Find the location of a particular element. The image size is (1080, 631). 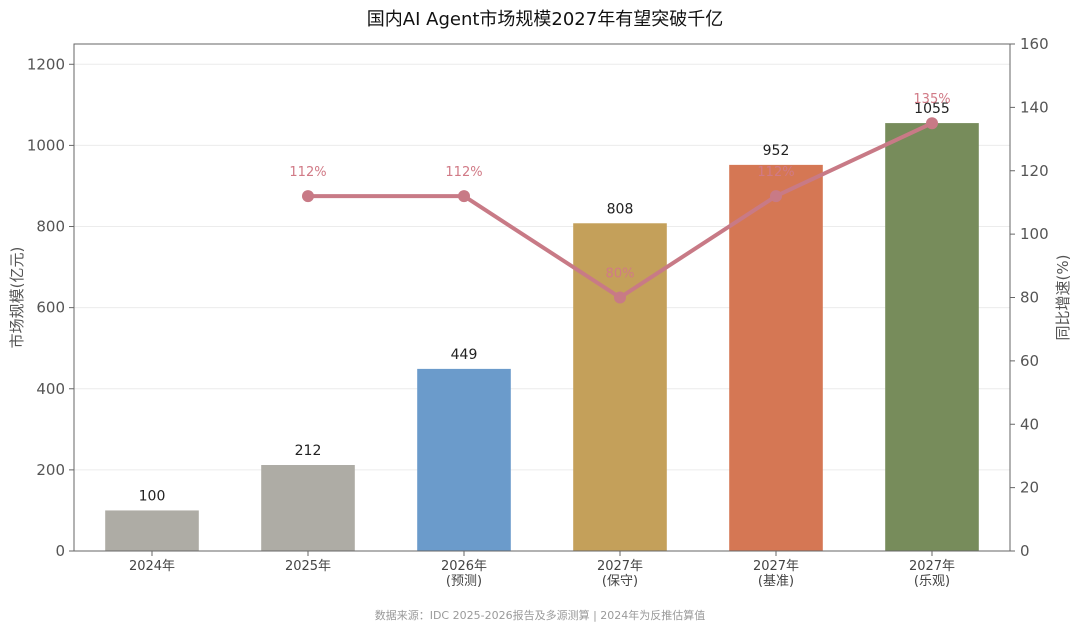

y-axis-title: 市场规模(亿元) is located at coordinates (17, 298).